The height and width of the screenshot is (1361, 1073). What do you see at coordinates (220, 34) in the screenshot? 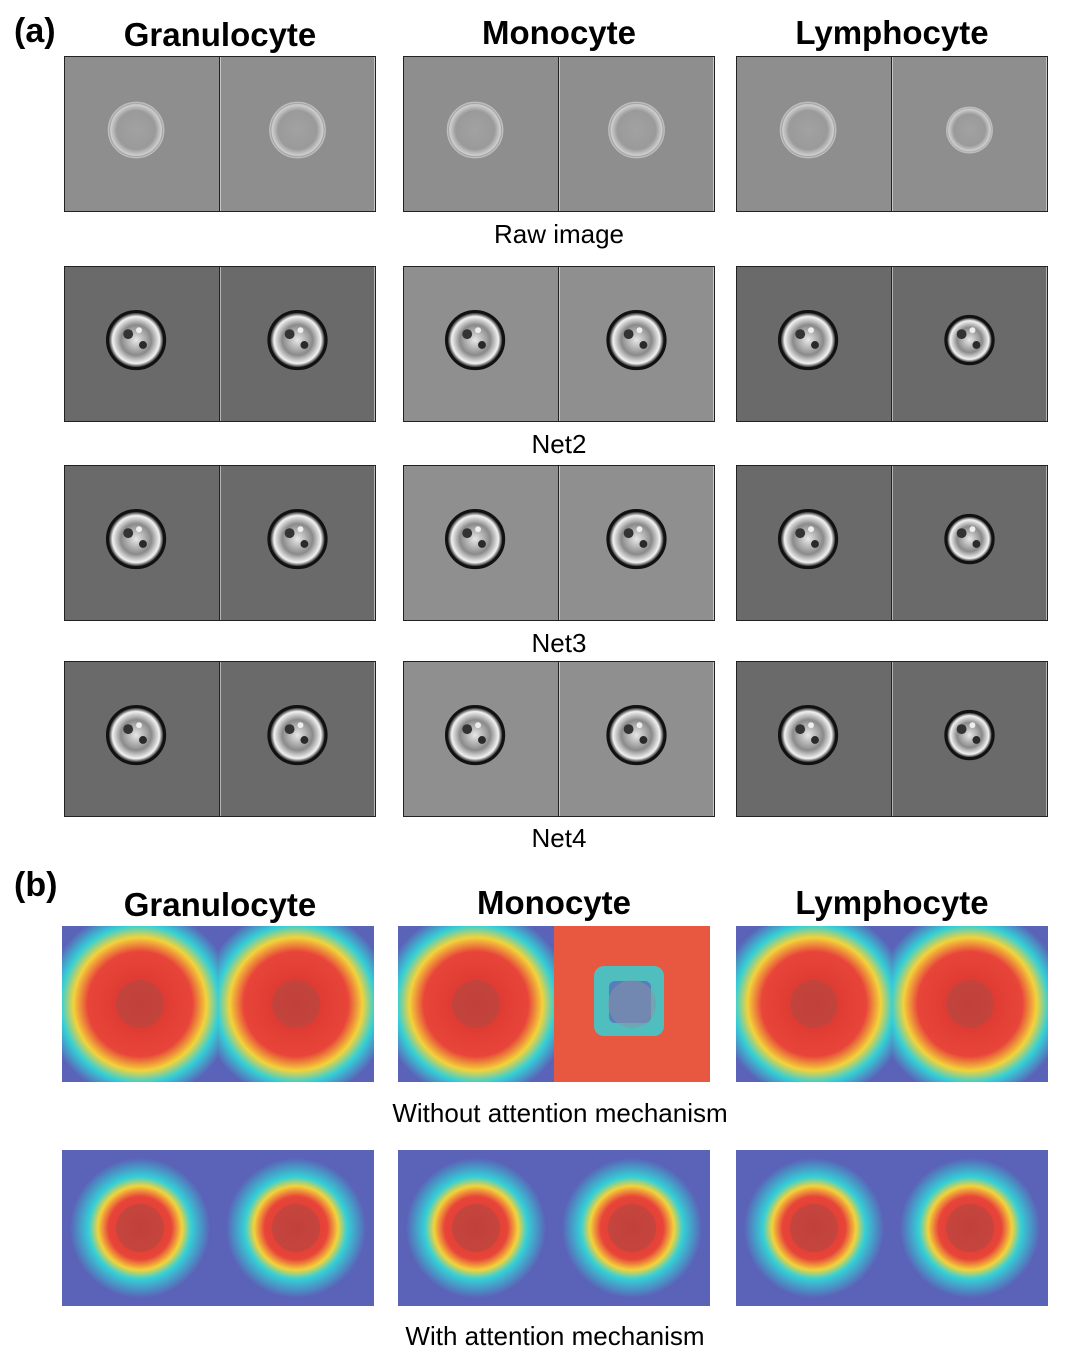
I see `column-header-granulocyte: Granulocyte` at bounding box center [220, 34].